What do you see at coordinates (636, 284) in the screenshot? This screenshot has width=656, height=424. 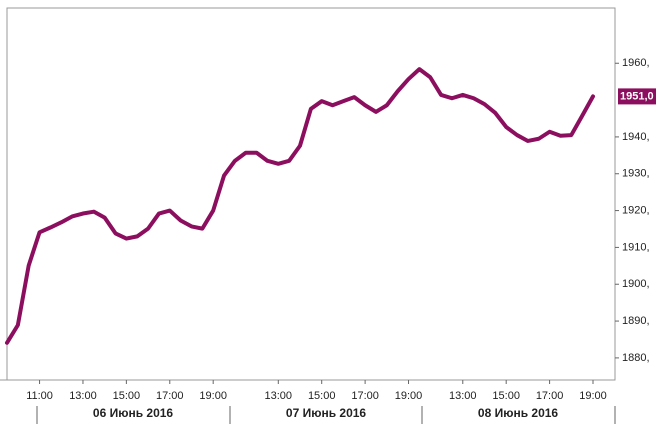 I see `y-tick-label: 1900,` at bounding box center [636, 284].